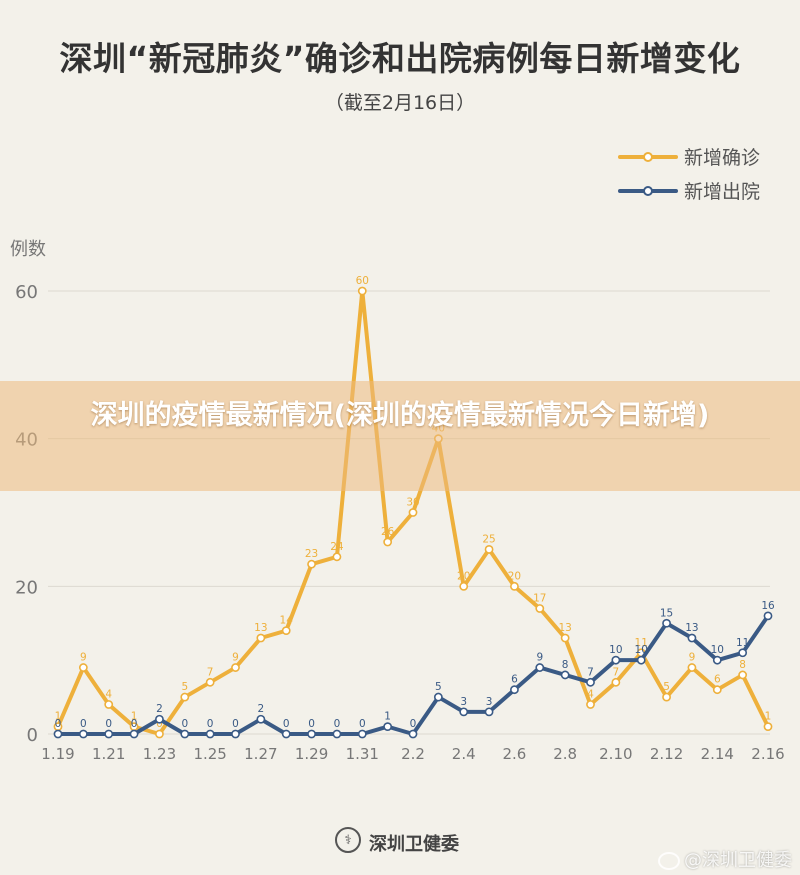 The height and width of the screenshot is (875, 800). What do you see at coordinates (388, 532) in the screenshot?
I see `data-label: 26` at bounding box center [388, 532].